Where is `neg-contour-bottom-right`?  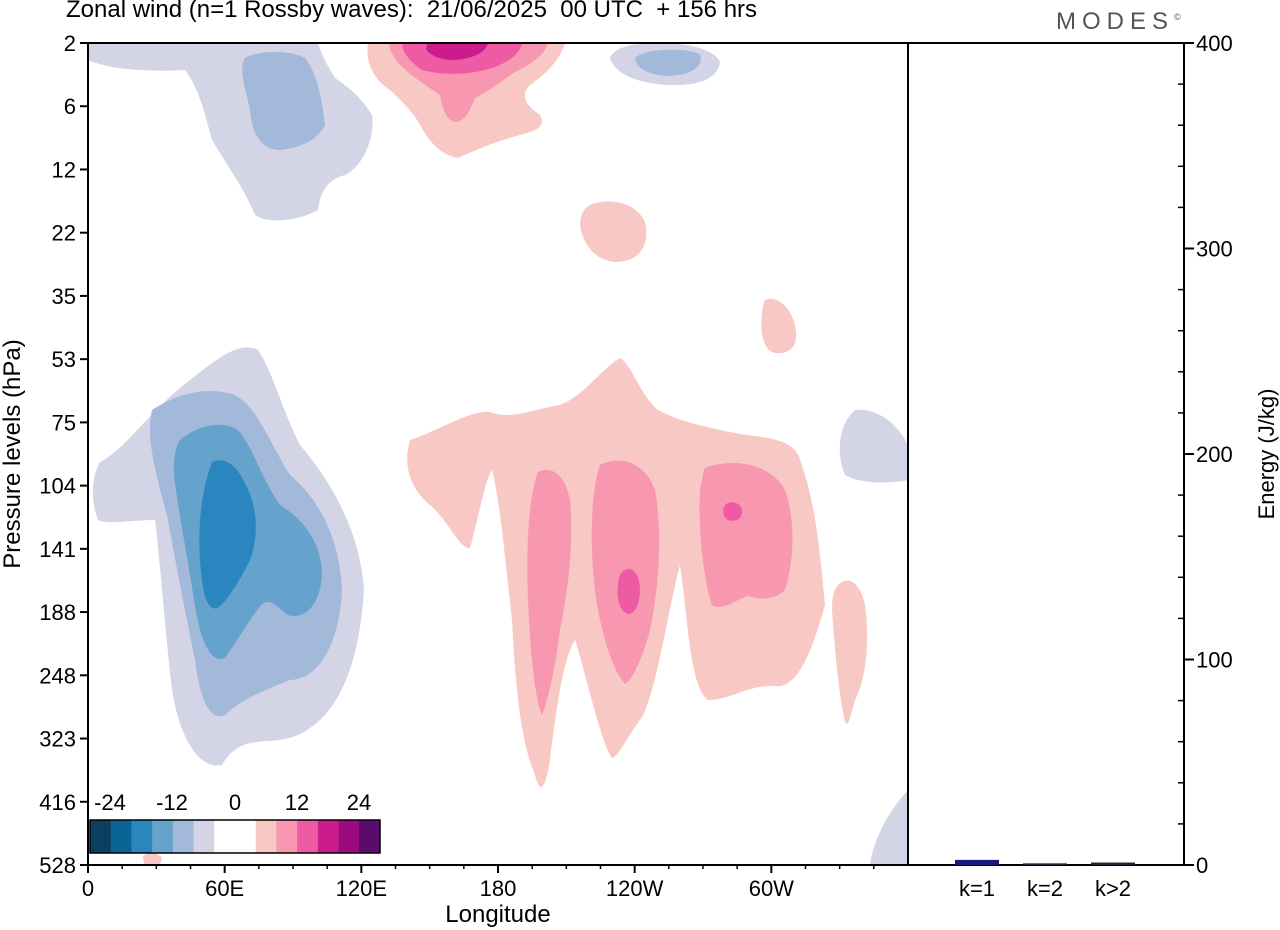 neg-contour-bottom-right is located at coordinates (889, 827).